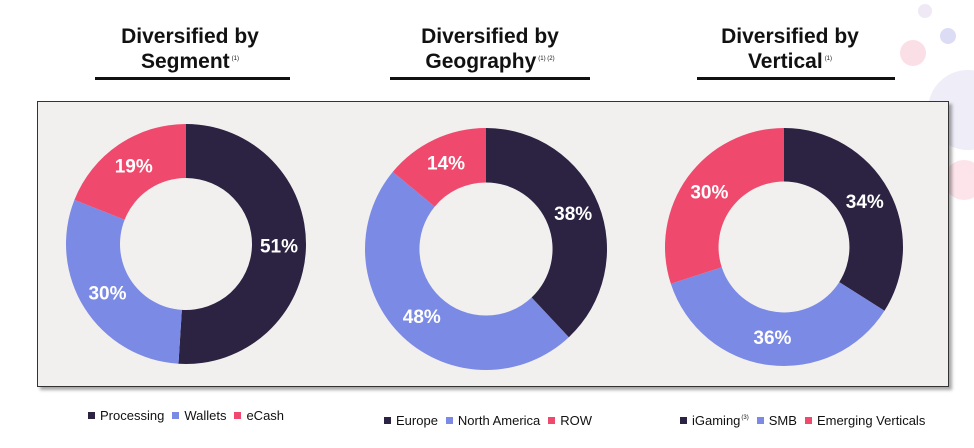 Image resolution: width=974 pixels, height=448 pixels. I want to click on data-label: 51%, so click(279, 246).